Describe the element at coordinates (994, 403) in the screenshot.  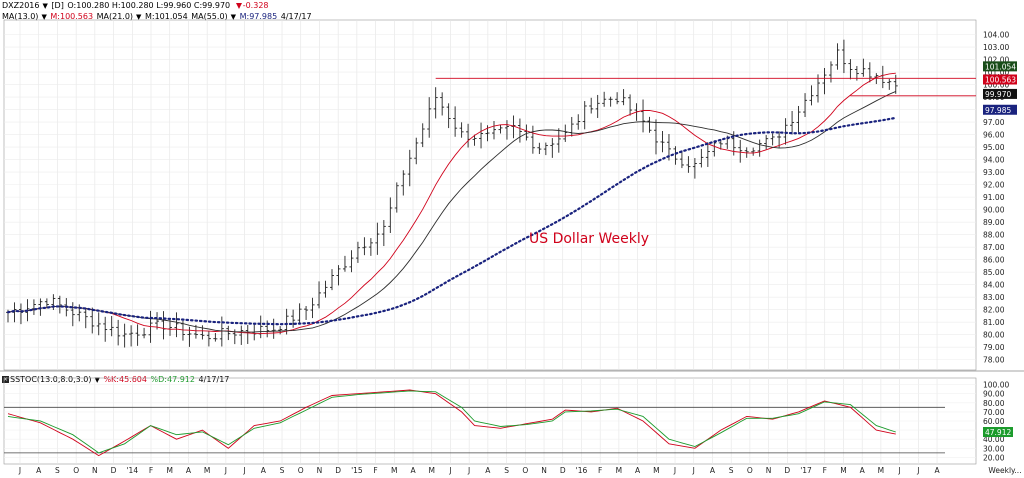
I see `stoch-y-tick-label: 80.00` at that location.